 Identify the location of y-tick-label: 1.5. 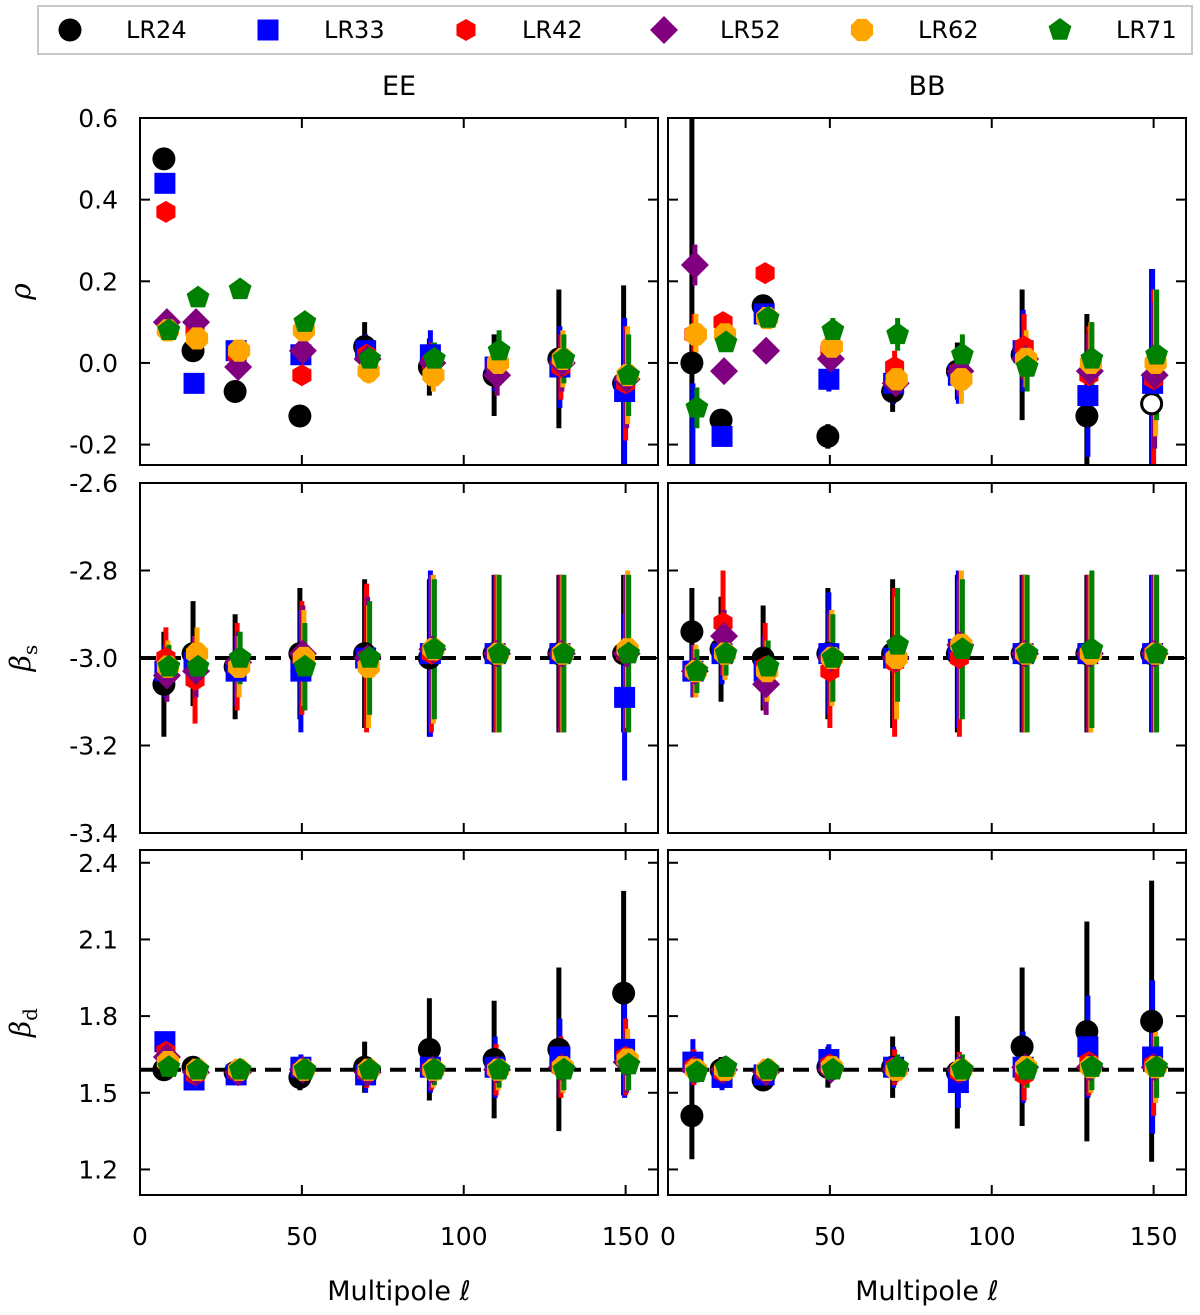
(98, 1093).